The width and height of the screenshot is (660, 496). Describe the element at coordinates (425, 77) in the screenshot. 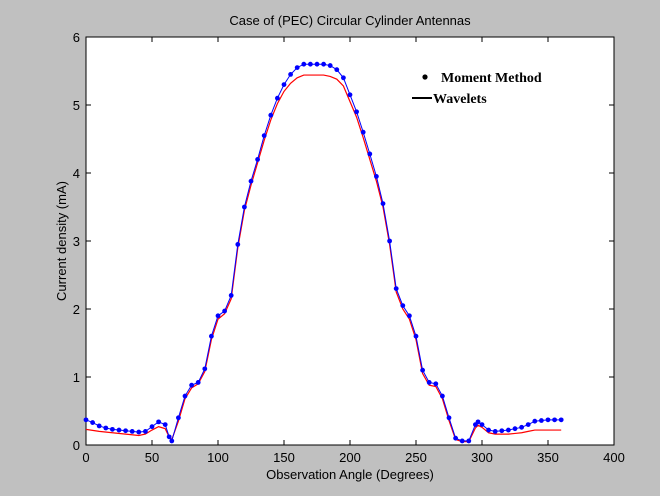

I see `legend-marker-moment-method` at that location.